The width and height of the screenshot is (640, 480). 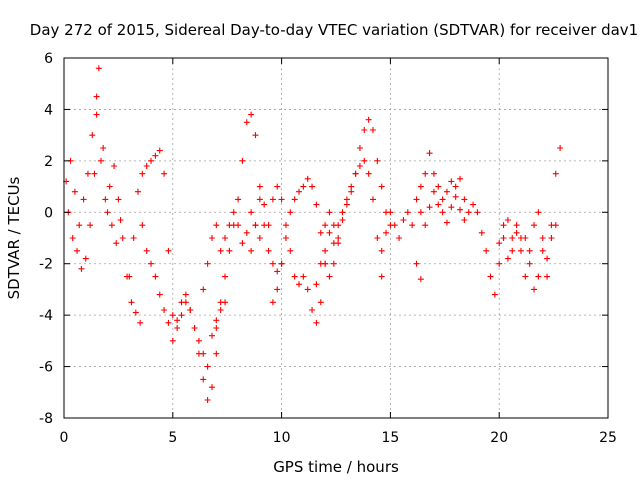 What do you see at coordinates (48, 110) in the screenshot?
I see `y-tick-label: 4` at bounding box center [48, 110].